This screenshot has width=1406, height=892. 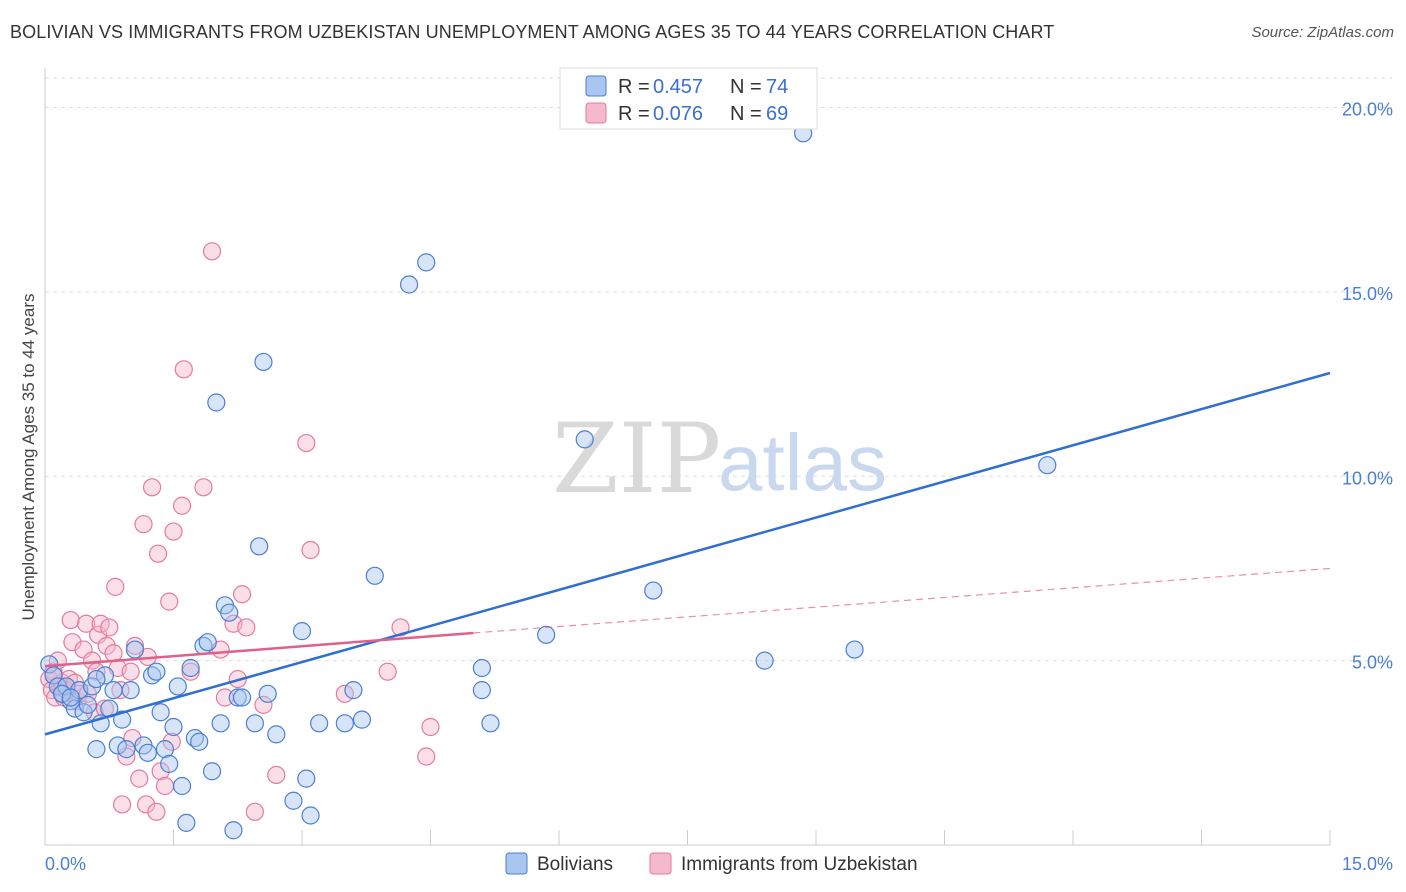 I want to click on legend-r-value-bolivians: 0.457, so click(x=678, y=87).